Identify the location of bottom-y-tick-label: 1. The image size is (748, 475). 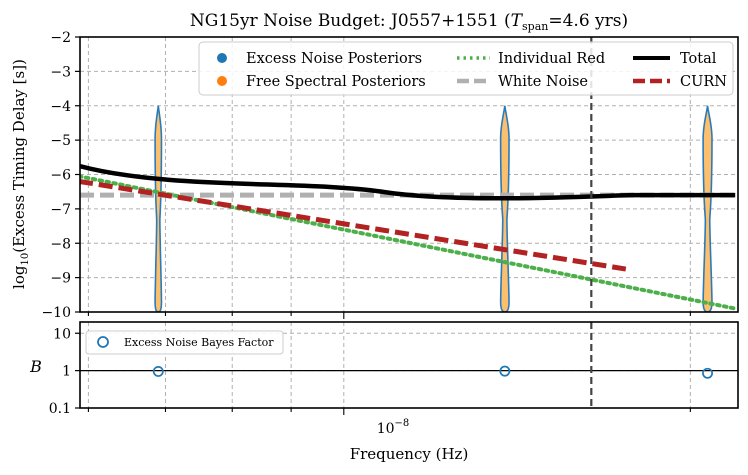
(66, 372).